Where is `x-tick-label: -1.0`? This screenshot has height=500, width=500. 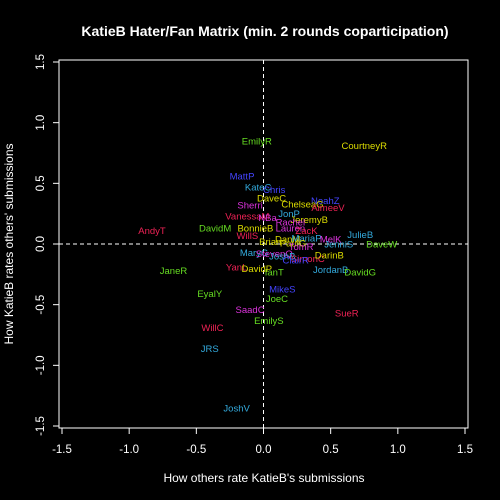 x-tick-label: -1.0 is located at coordinates (129, 450).